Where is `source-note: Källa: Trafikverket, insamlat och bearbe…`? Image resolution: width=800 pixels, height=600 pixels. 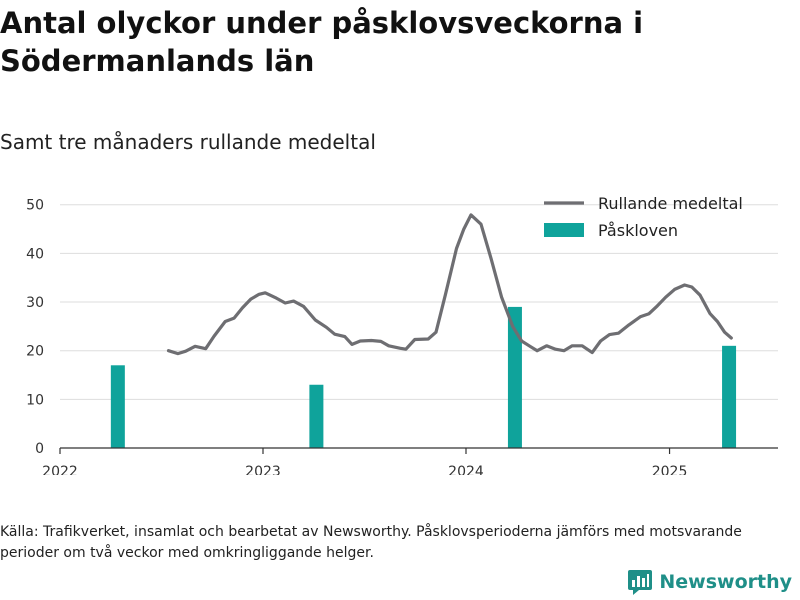
source-note: Källa: Trafikverket, insamlat och bearbe… is located at coordinates (371, 542).